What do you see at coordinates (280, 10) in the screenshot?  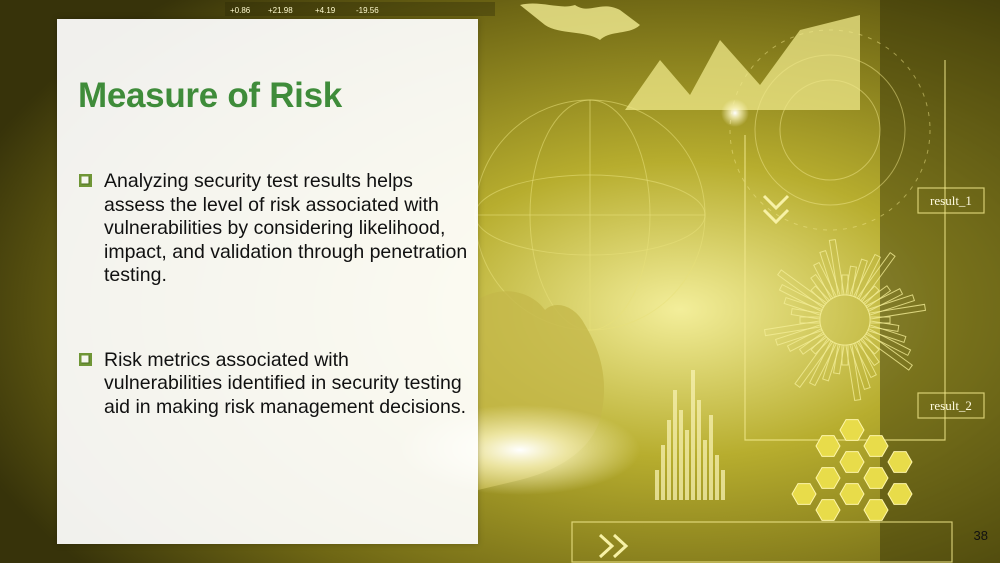 I see `ticker-value: +21.98` at bounding box center [280, 10].